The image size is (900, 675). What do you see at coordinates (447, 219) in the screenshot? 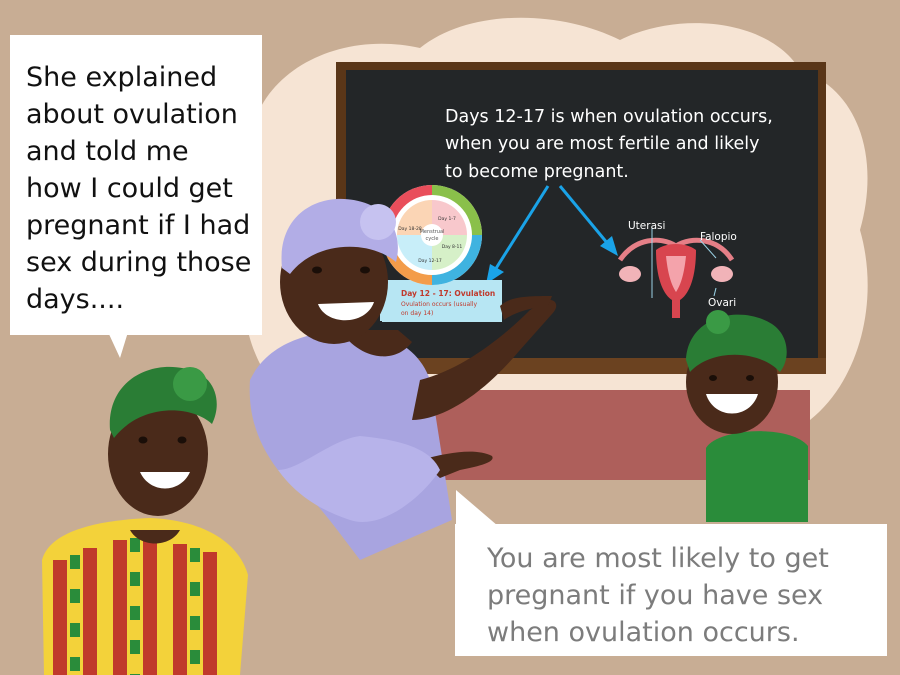
I see `cycle-seg-1: Day 1-7` at bounding box center [447, 219].